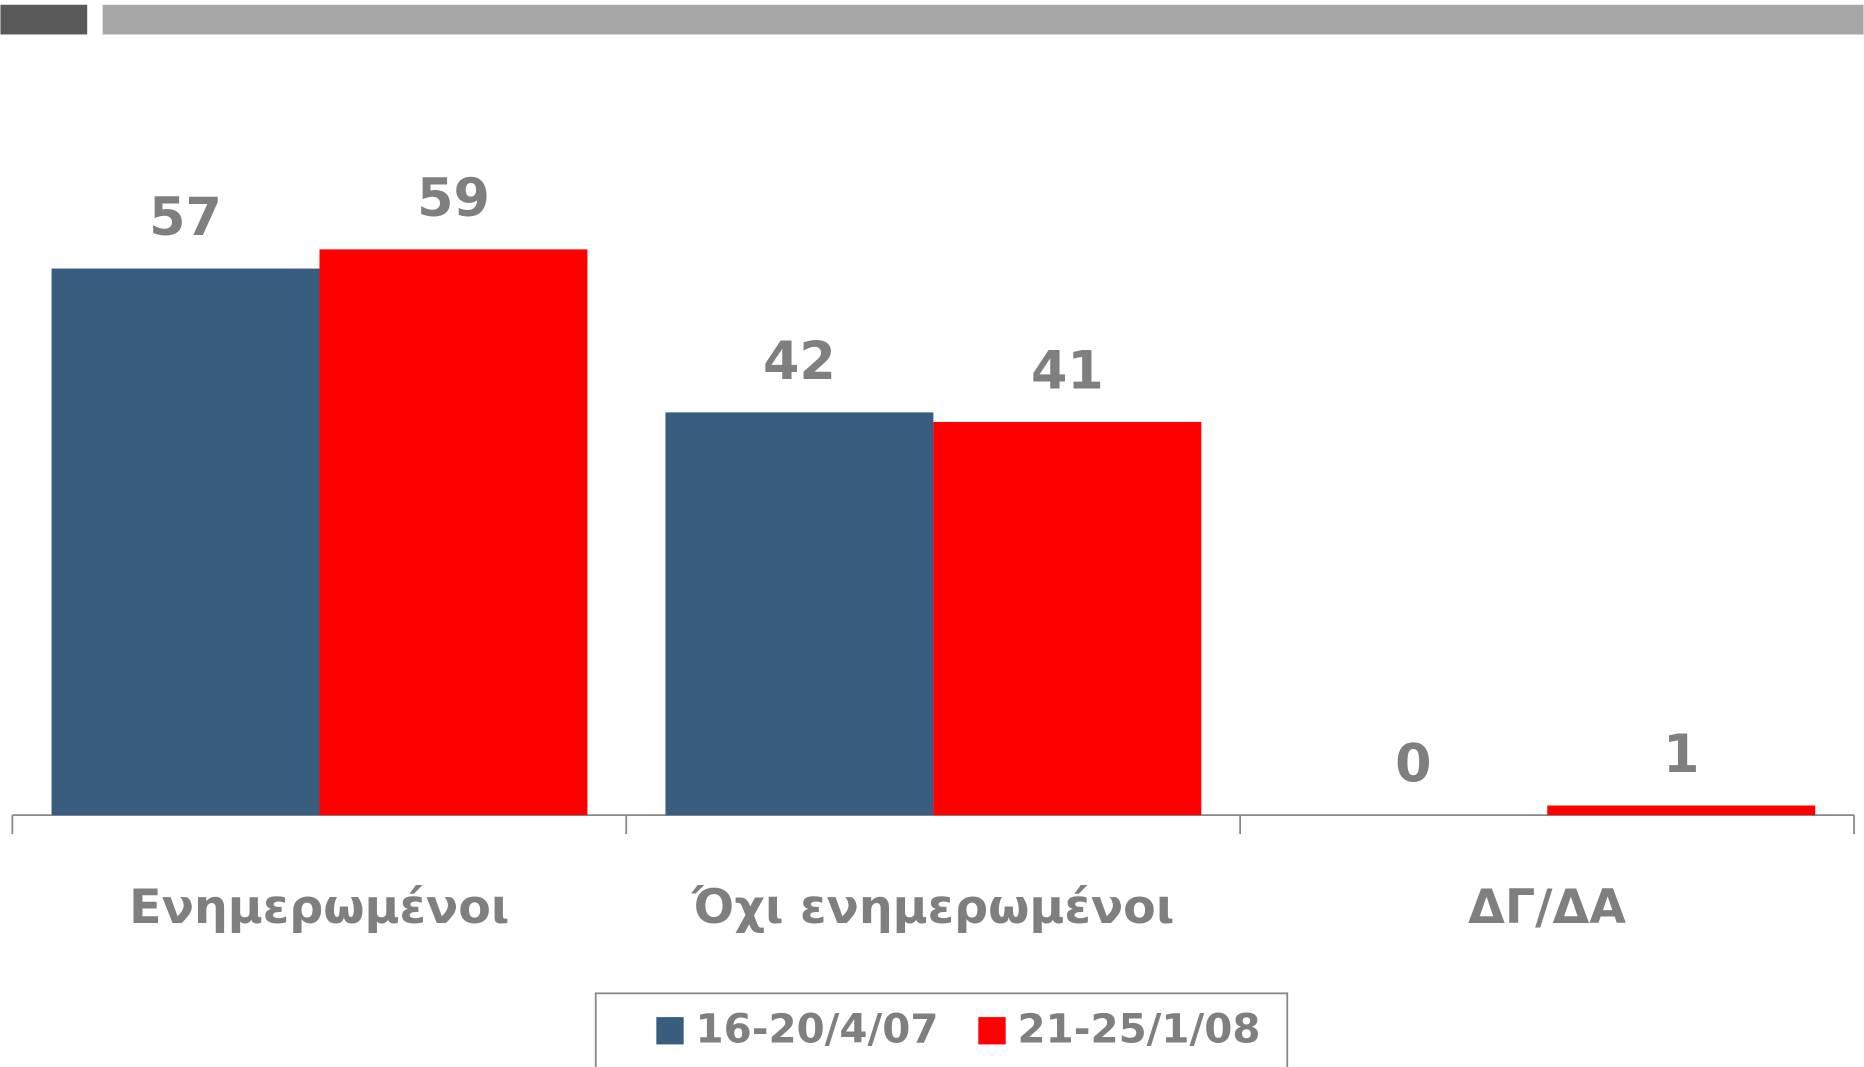 This screenshot has height=1067, width=1864. What do you see at coordinates (799, 361) in the screenshot?
I see `data-label: 42` at bounding box center [799, 361].